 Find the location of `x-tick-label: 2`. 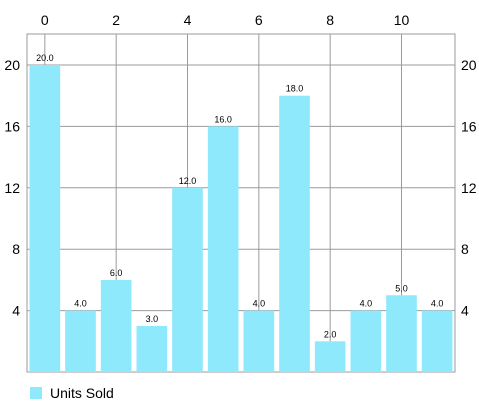

x-tick-label: 2 is located at coordinates (116, 20).